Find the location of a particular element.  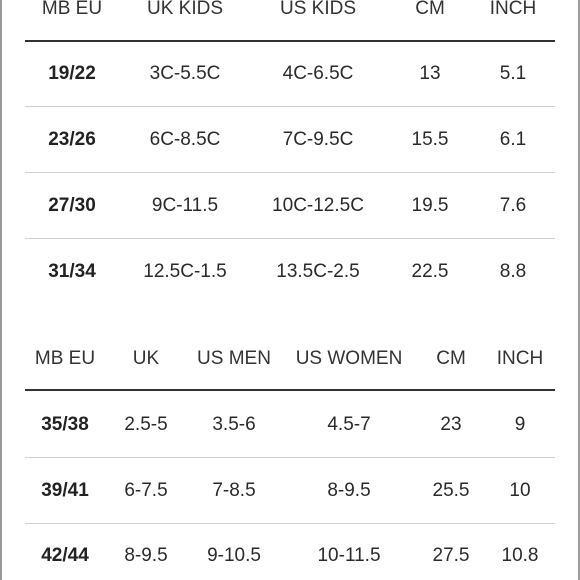

kids-table-cell: 6.1 is located at coordinates (513, 139).